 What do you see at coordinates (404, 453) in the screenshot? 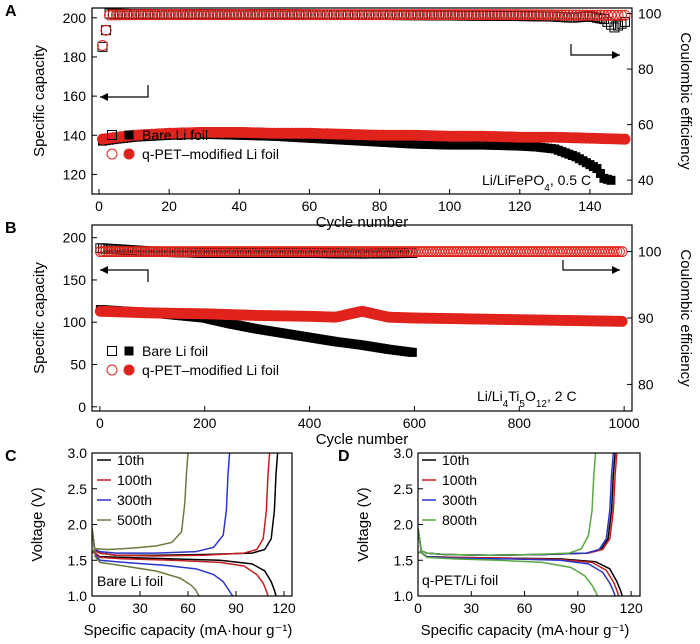
I see `panel-d-ytick-label: 3.0` at bounding box center [404, 453].